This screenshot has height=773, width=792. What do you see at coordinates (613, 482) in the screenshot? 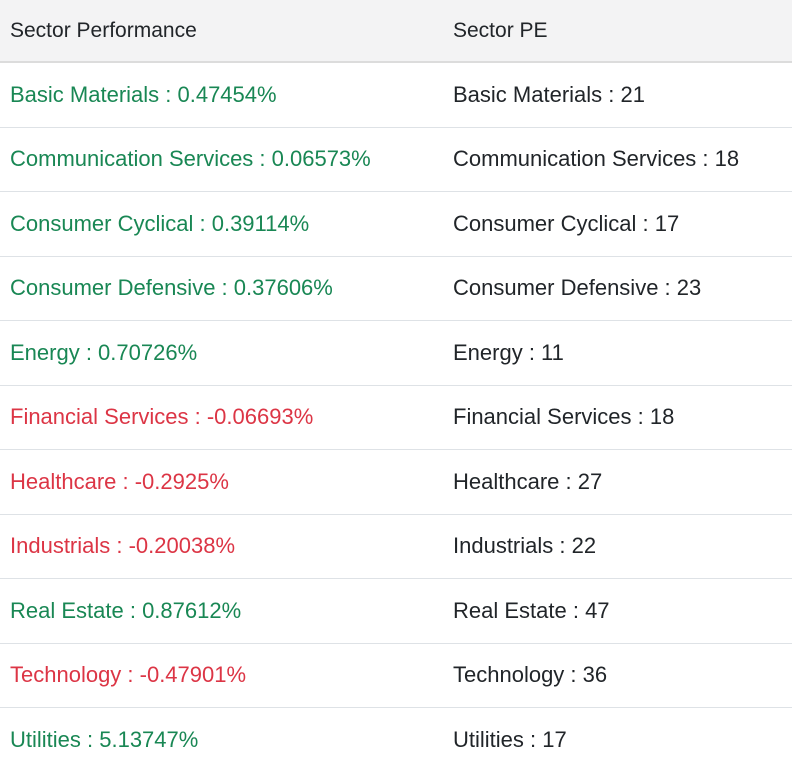
I see `sector-pe-row-healthcare: Healthcare : 27` at bounding box center [613, 482].